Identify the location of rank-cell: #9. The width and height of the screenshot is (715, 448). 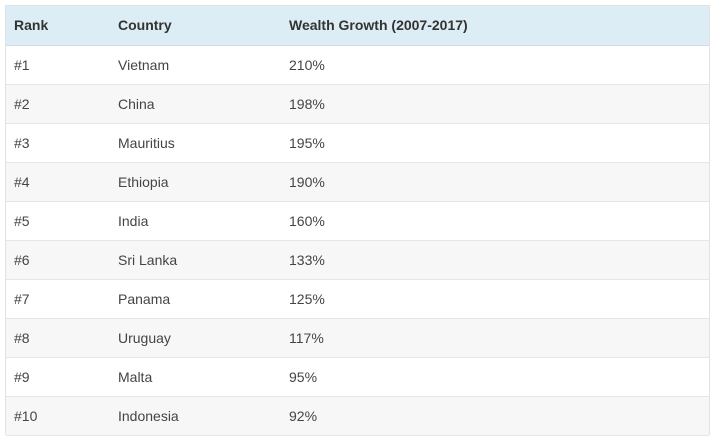
(58, 377).